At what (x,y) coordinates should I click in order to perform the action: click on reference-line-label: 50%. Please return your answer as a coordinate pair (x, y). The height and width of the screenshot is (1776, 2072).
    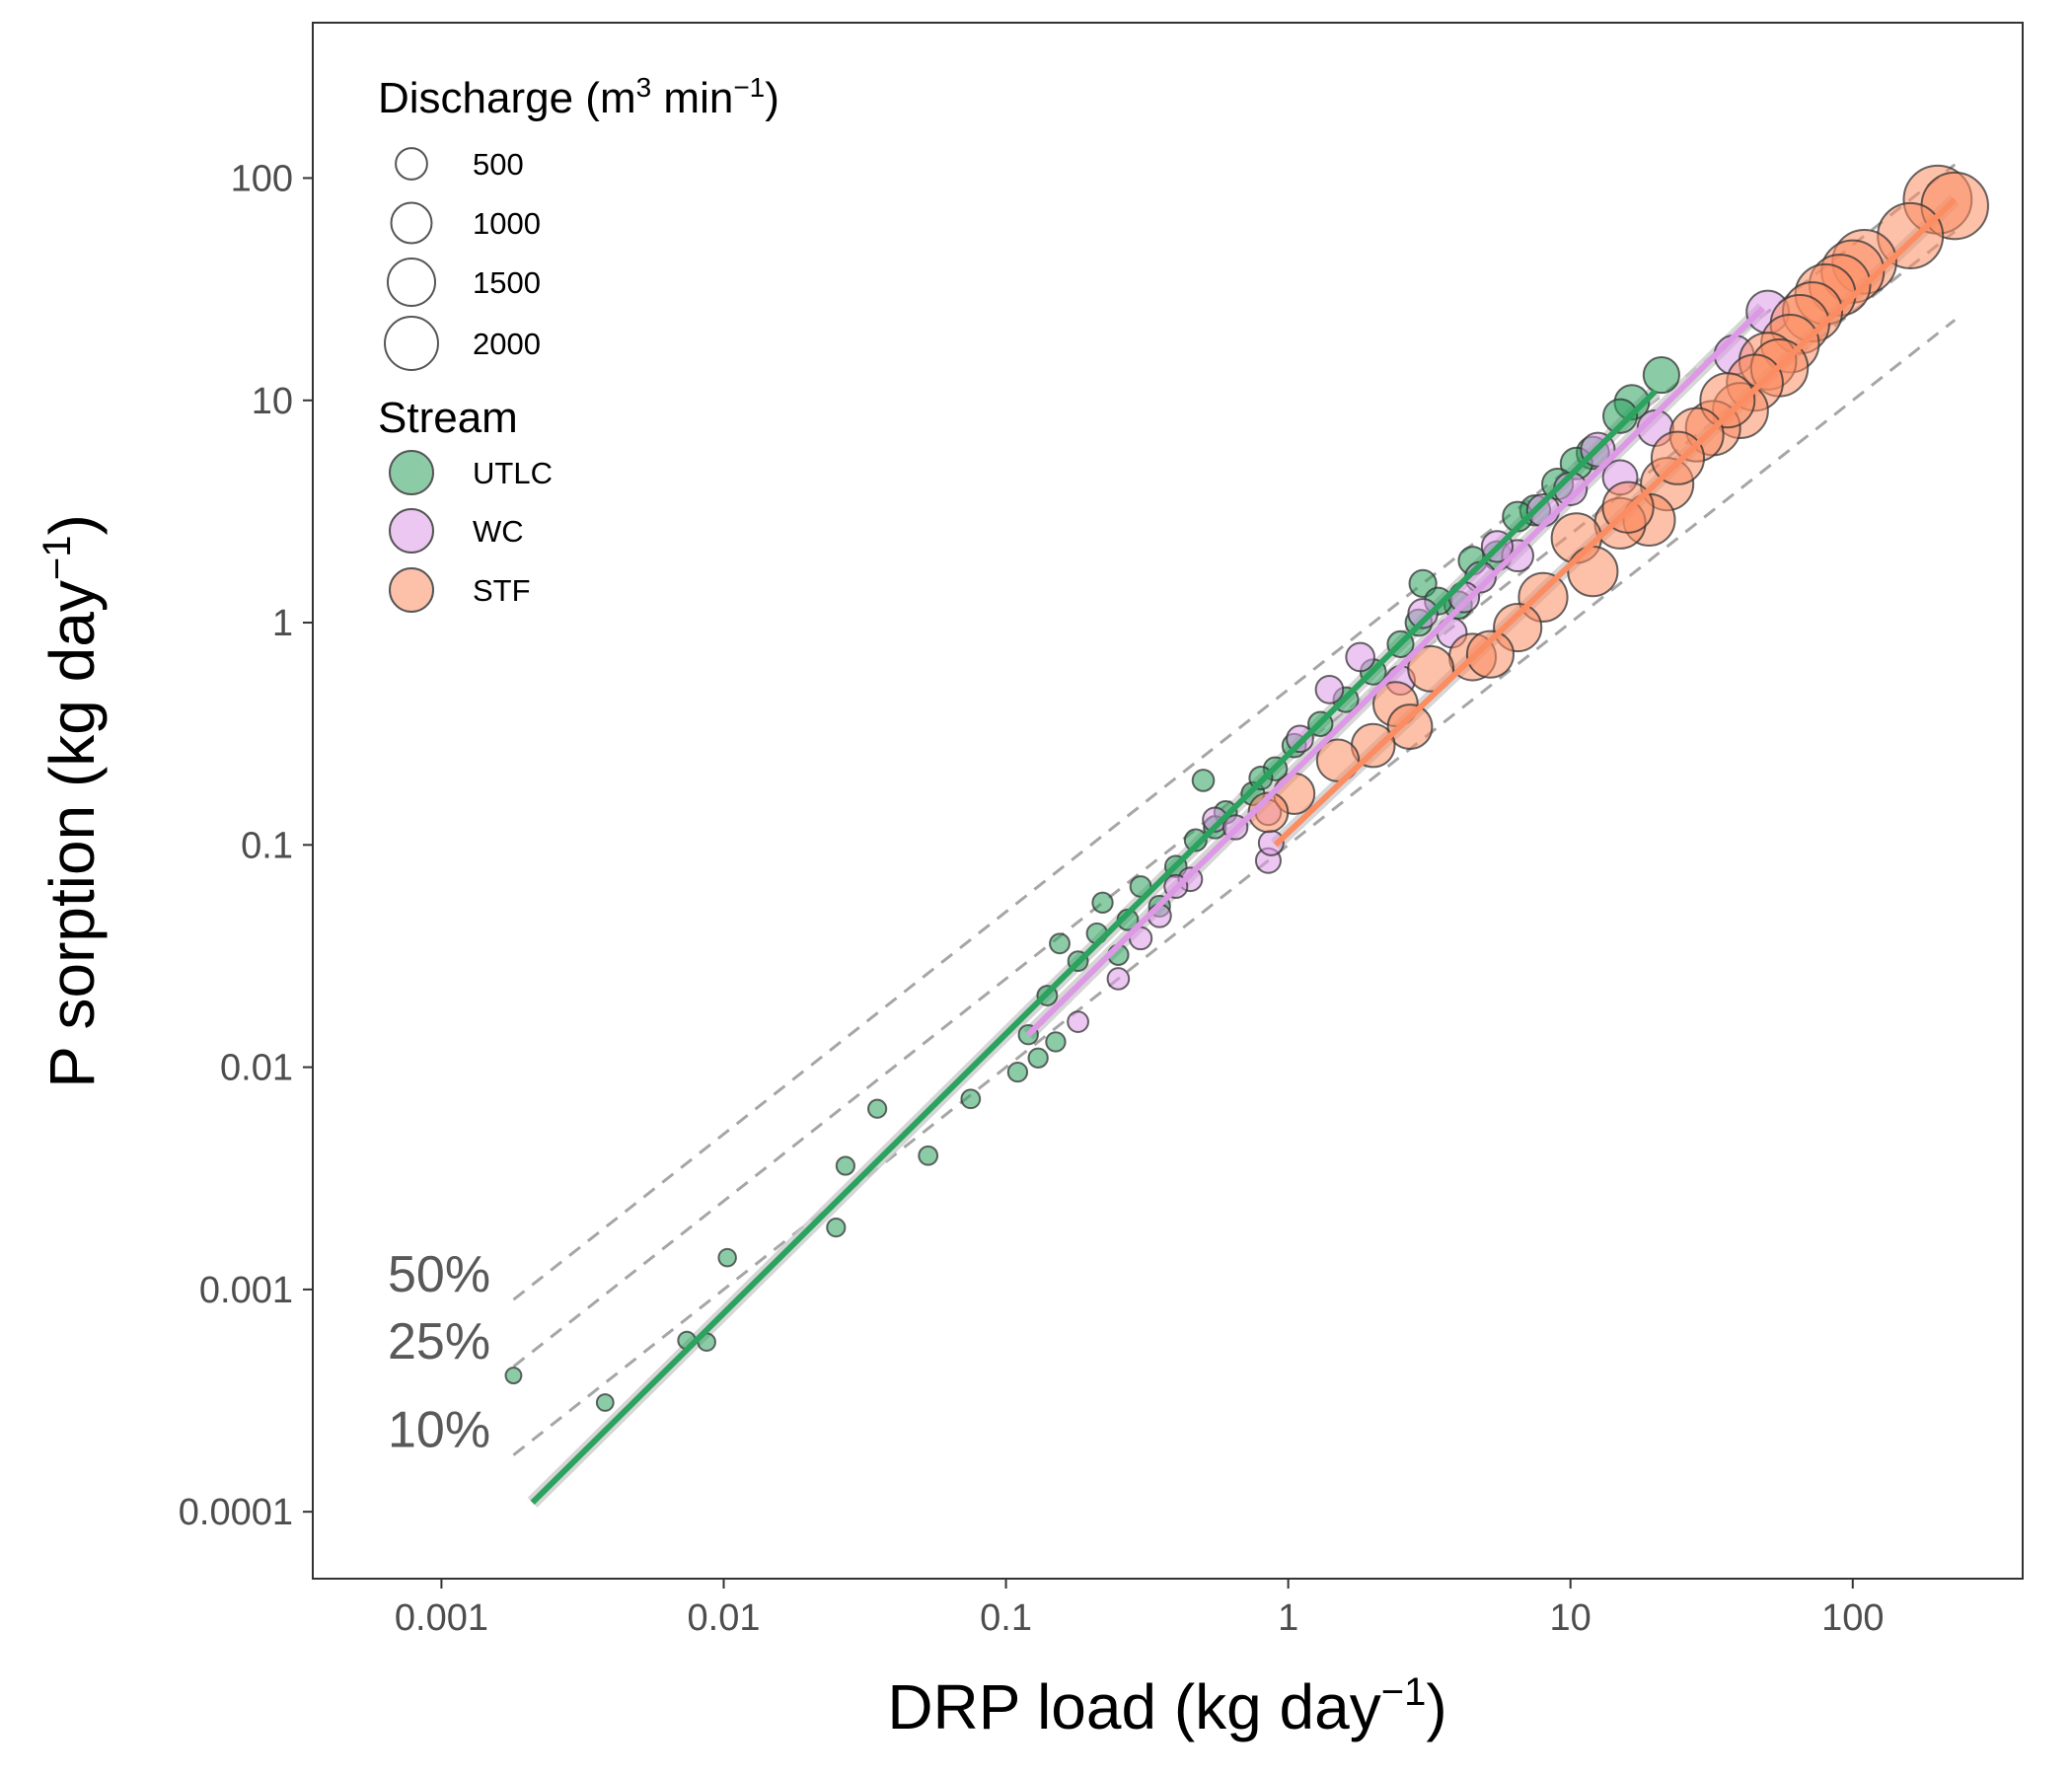
    Looking at the image, I should click on (439, 1275).